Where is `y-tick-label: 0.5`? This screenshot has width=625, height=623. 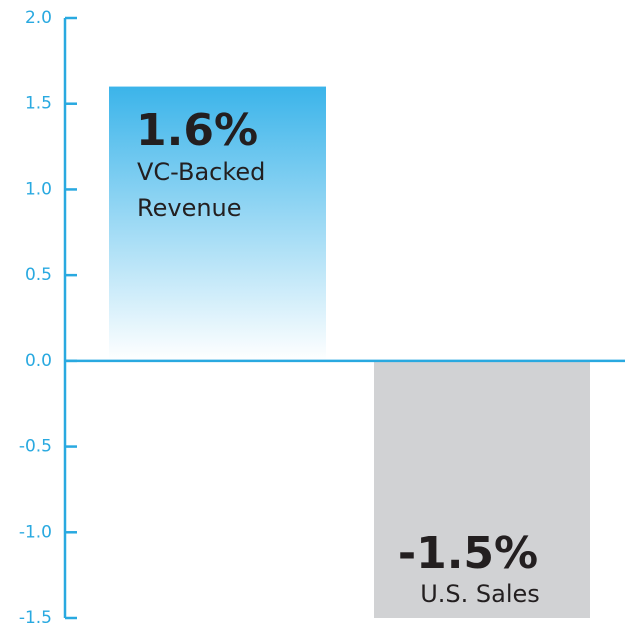
y-tick-label: 0.5 is located at coordinates (38, 275).